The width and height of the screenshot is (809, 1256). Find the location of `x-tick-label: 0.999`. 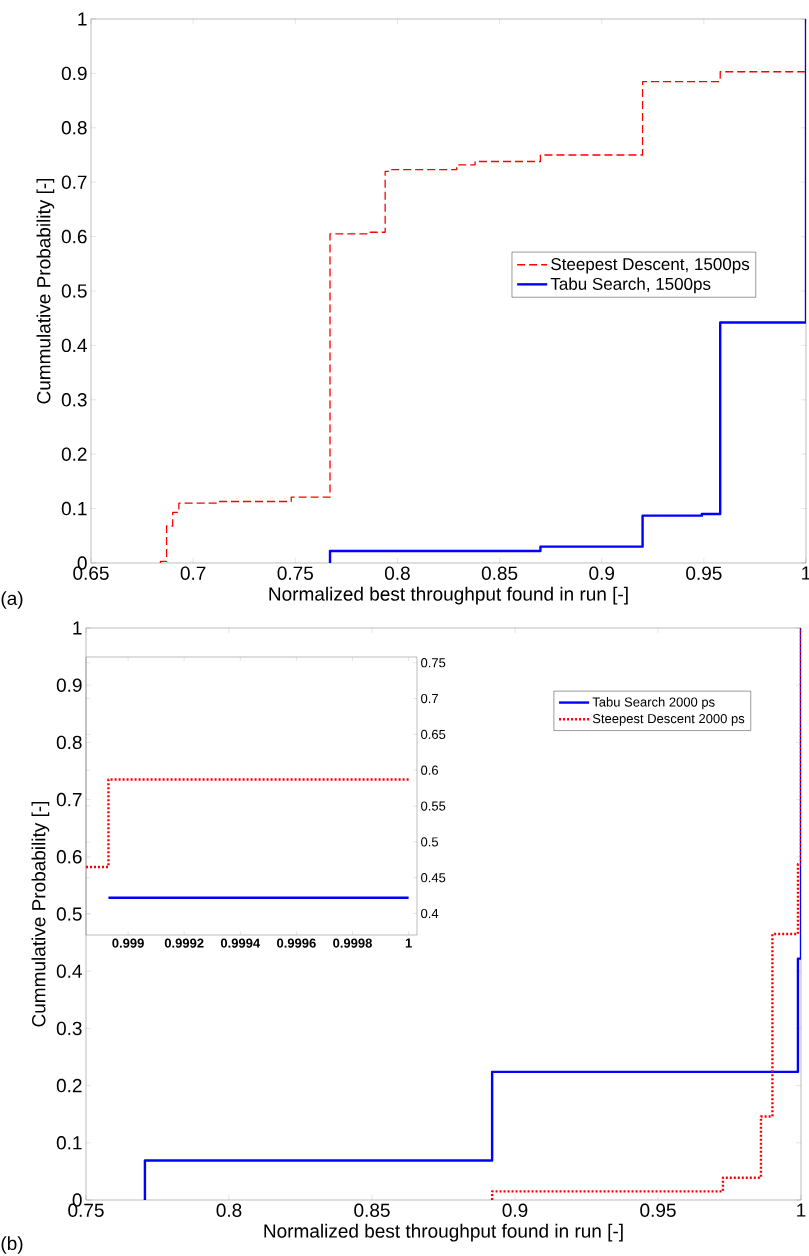

x-tick-label: 0.999 is located at coordinates (128, 943).